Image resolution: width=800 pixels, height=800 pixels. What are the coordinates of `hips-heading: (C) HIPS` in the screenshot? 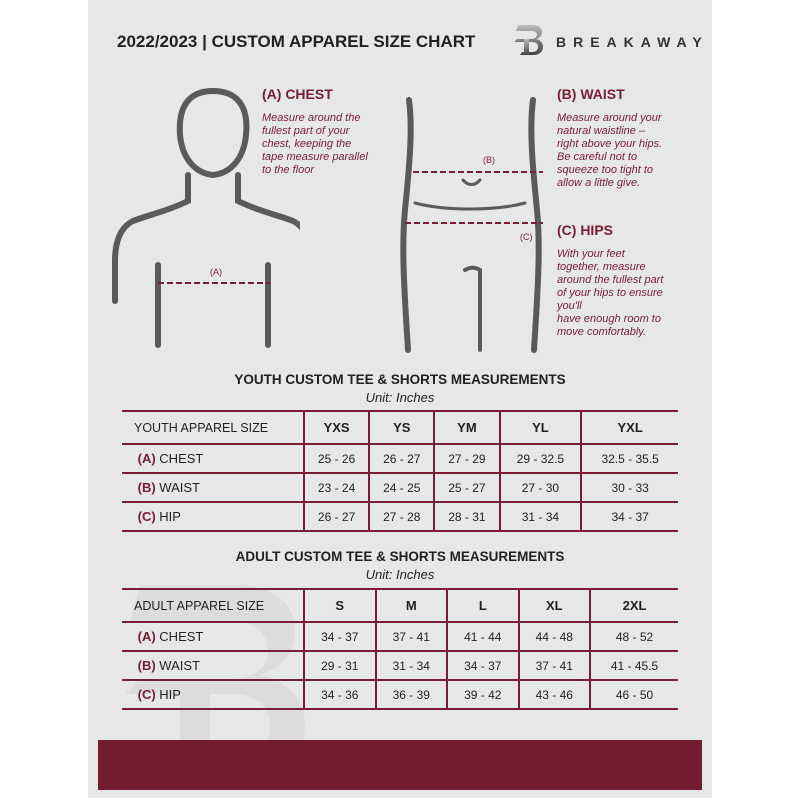 It's located at (585, 230).